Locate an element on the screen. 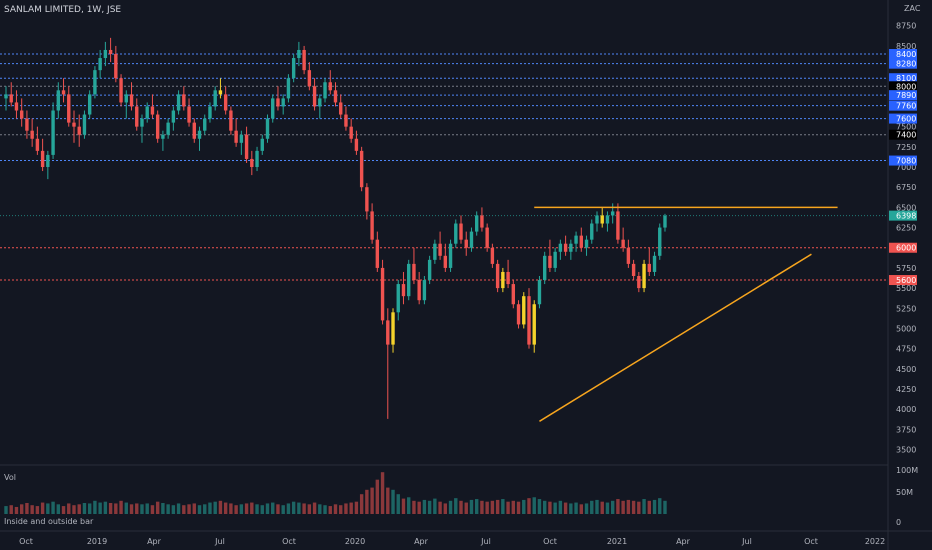 This screenshot has width=932, height=550. trendline-support is located at coordinates (675, 337).